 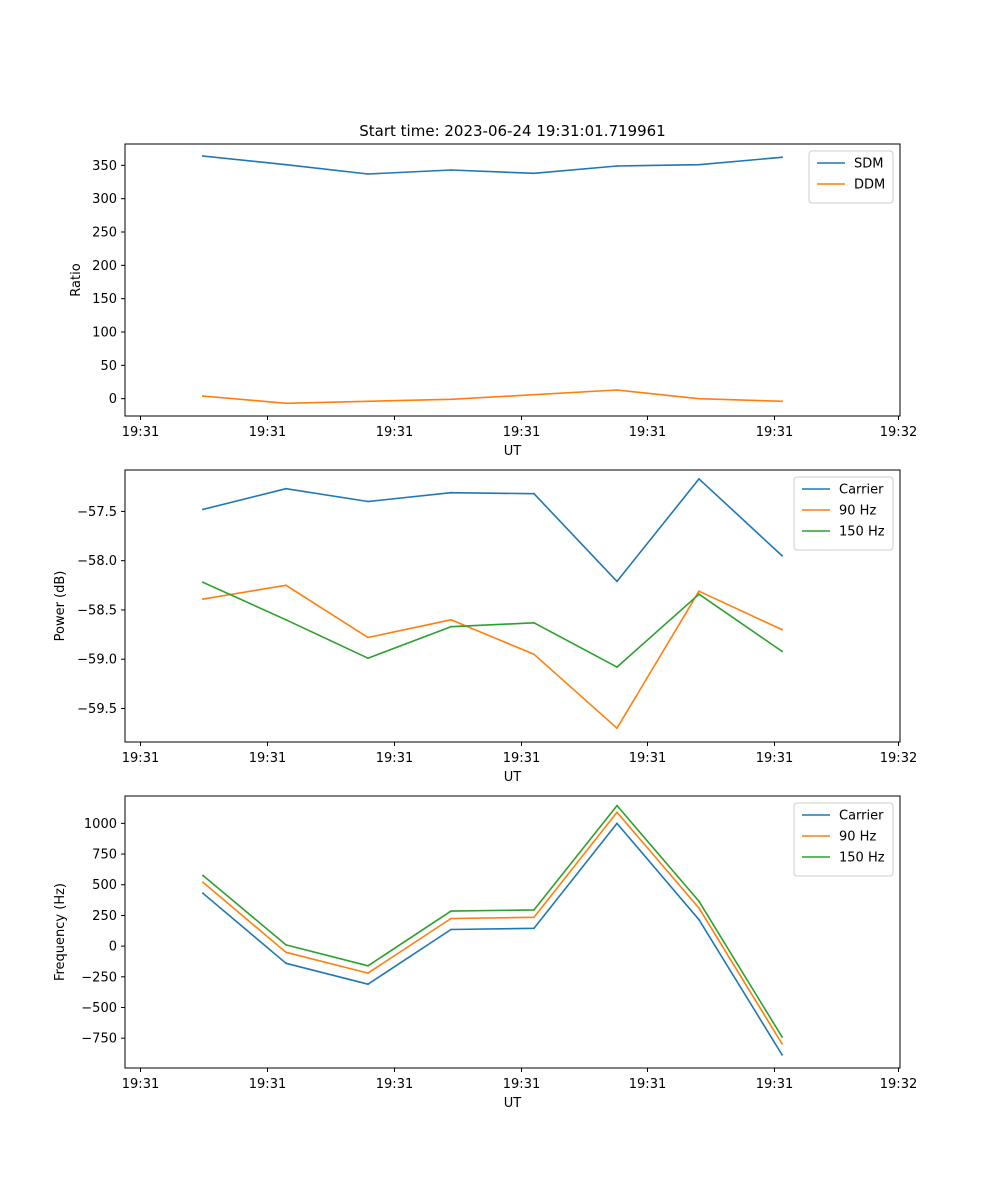 I want to click on legend: Carrier 90 Hz 150 Hz, so click(x=843, y=839).